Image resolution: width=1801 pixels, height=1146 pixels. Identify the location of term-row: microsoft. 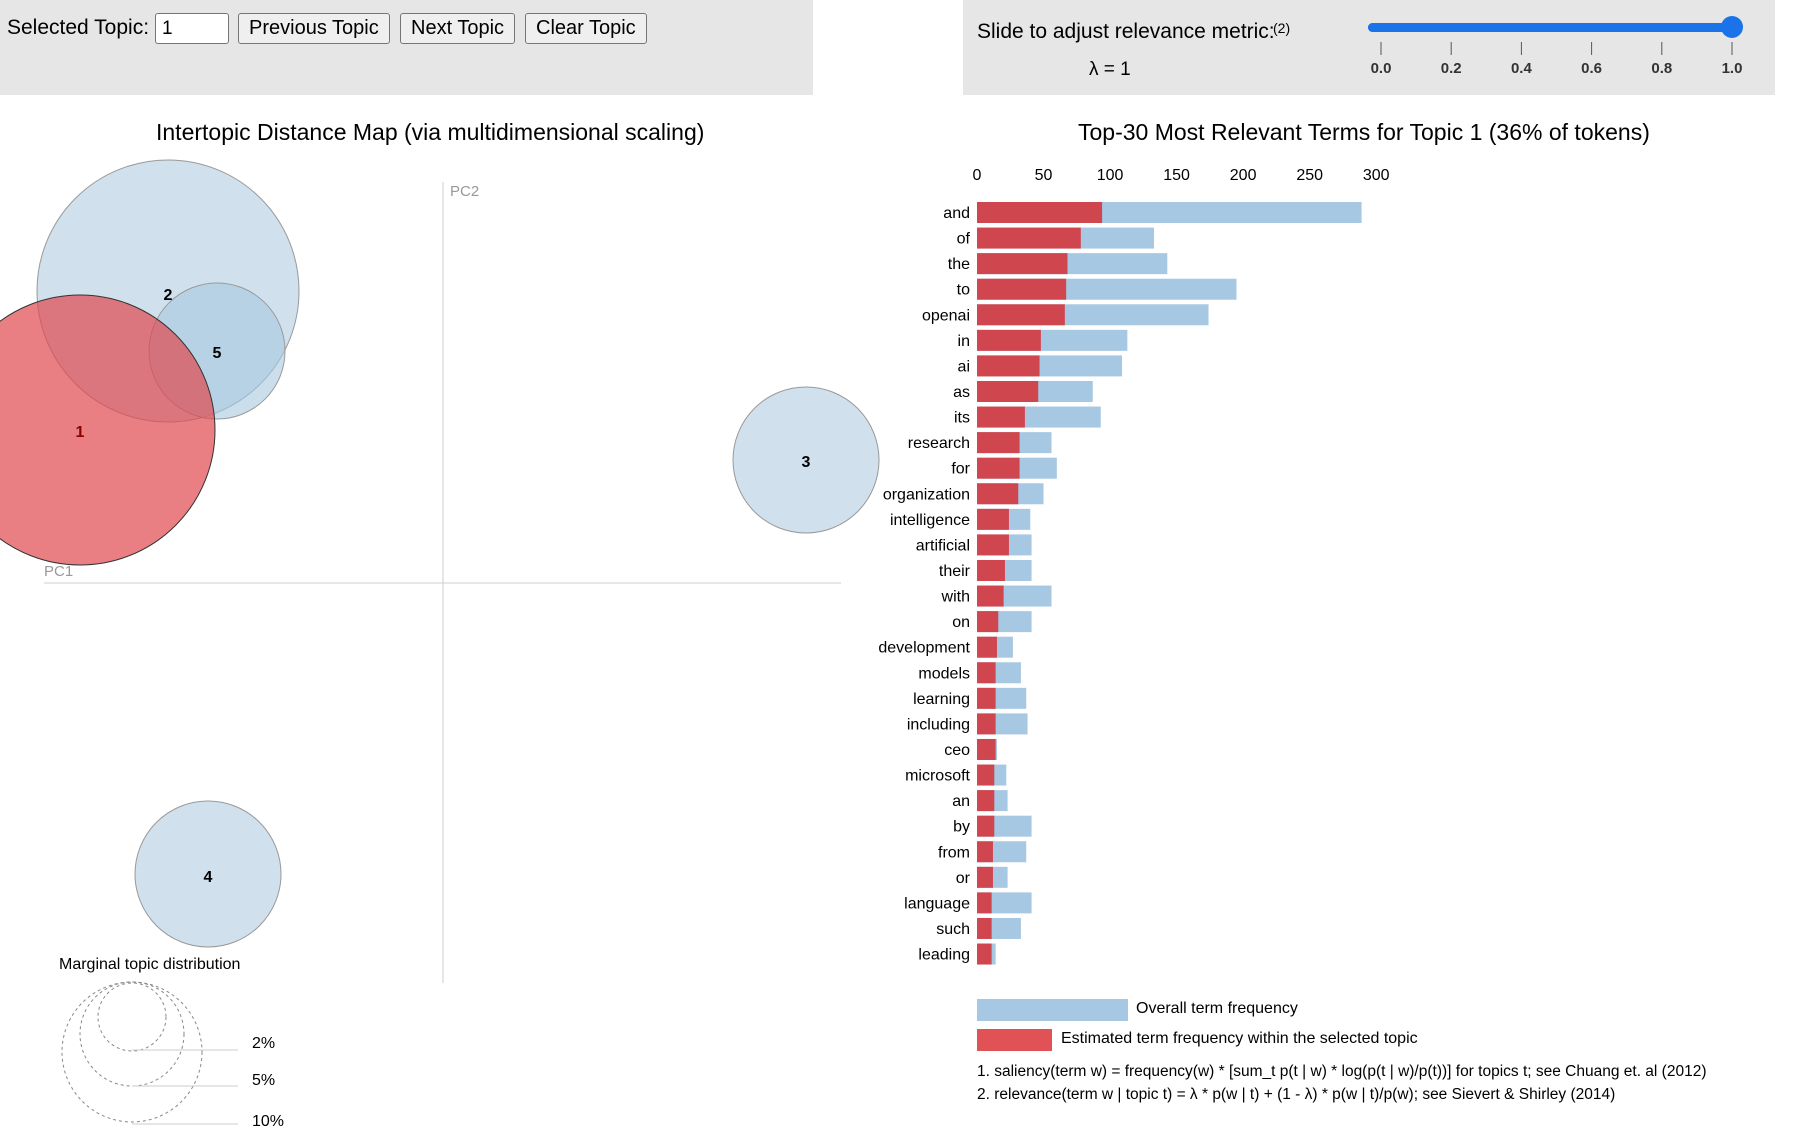
(956, 775).